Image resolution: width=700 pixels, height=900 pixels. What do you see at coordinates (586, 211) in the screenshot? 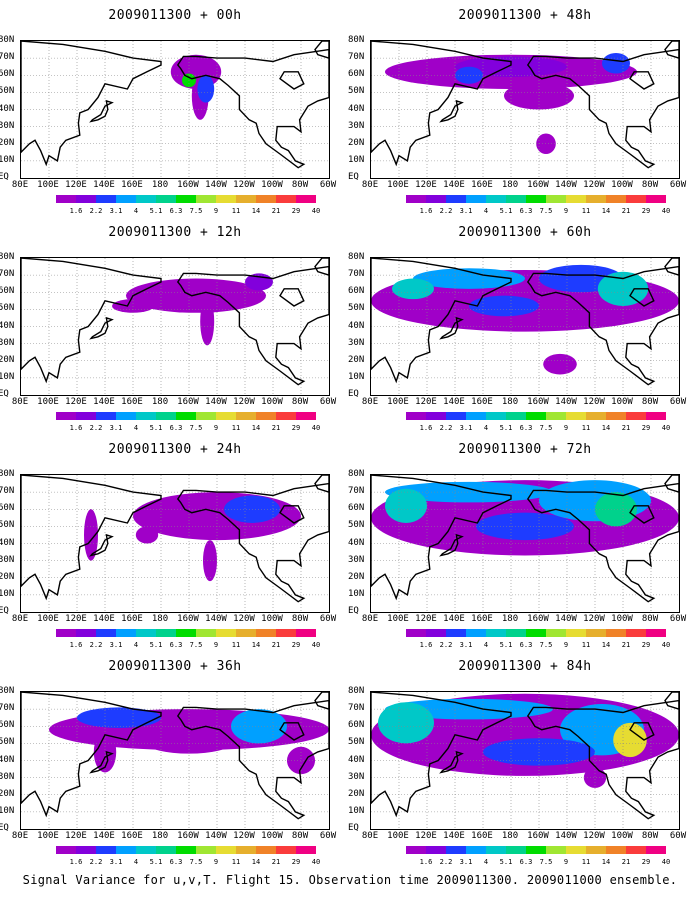
I see `colorbar-label: 11` at bounding box center [586, 211].